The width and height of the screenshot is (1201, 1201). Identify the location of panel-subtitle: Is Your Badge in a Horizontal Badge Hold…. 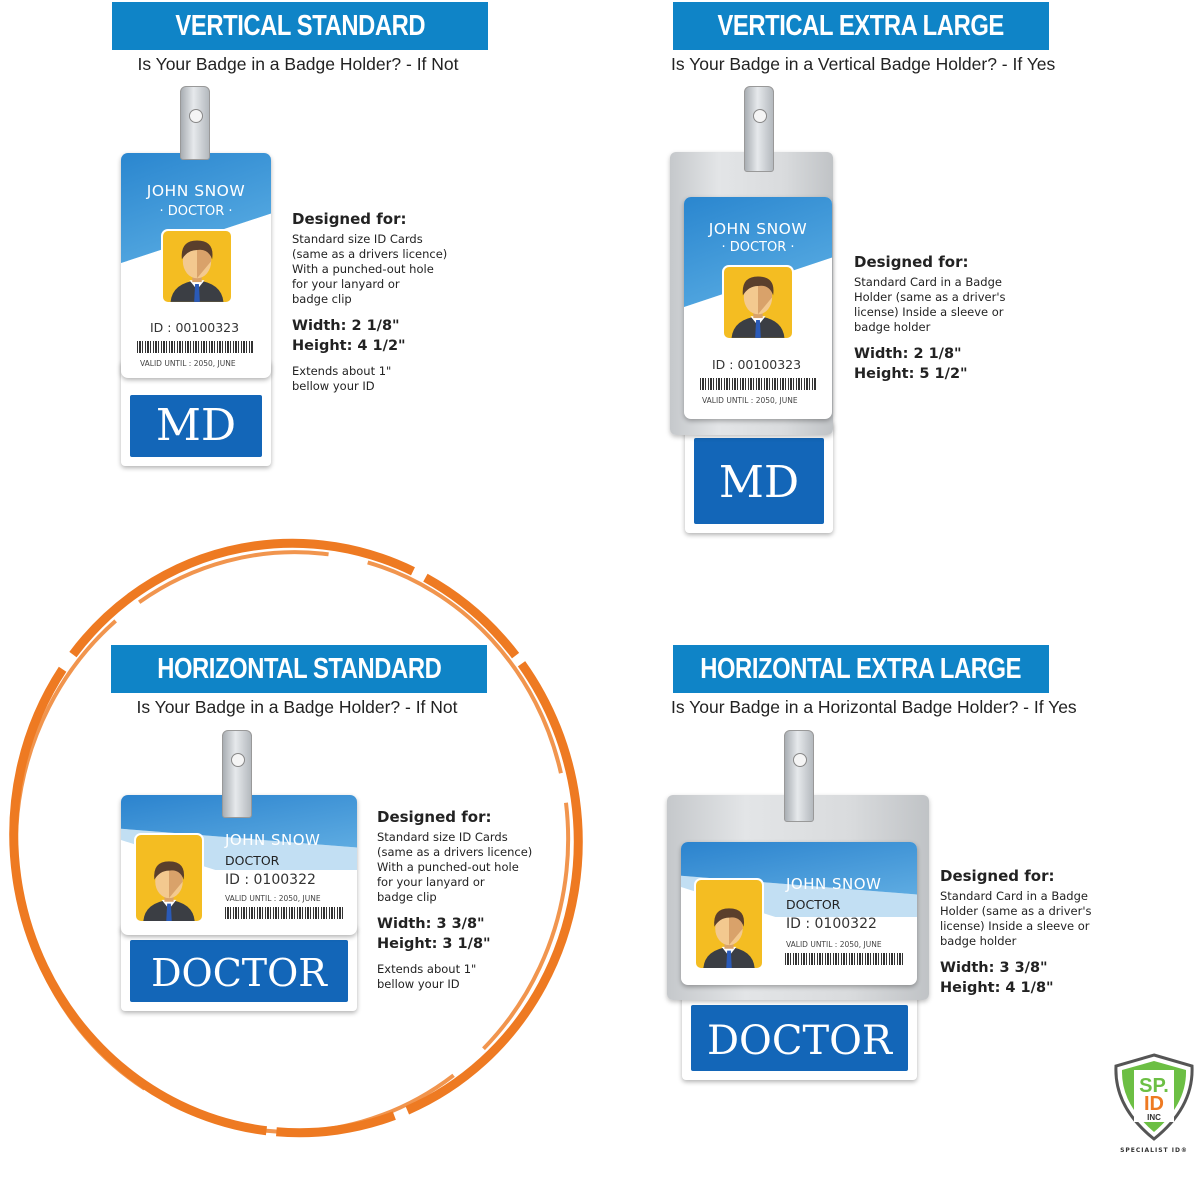
(874, 707).